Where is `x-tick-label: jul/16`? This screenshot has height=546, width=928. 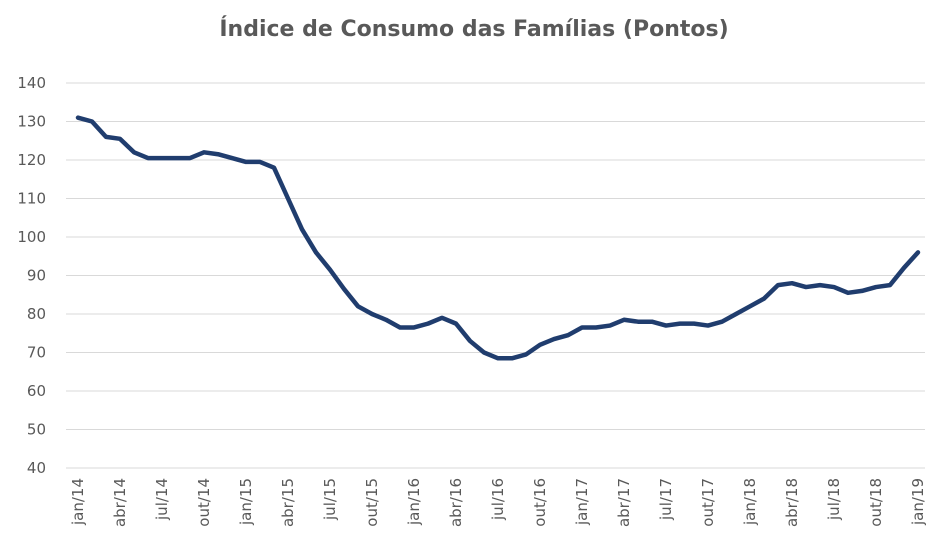 x-tick-label: jul/16 is located at coordinates (498, 499).